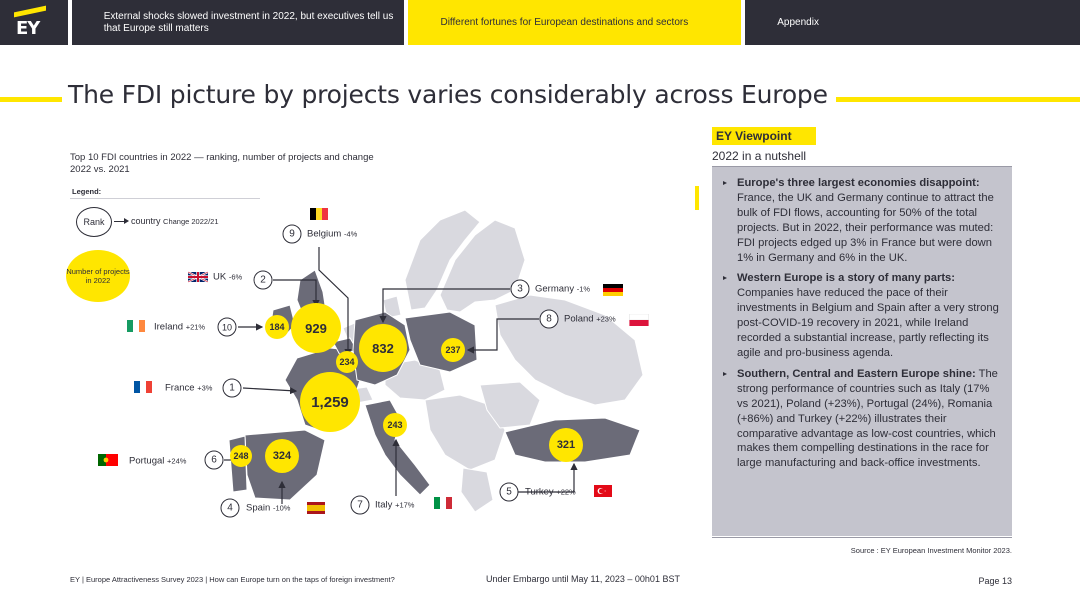 This screenshot has height=607, width=1080. I want to click on legend-label: Legend:, so click(87, 191).